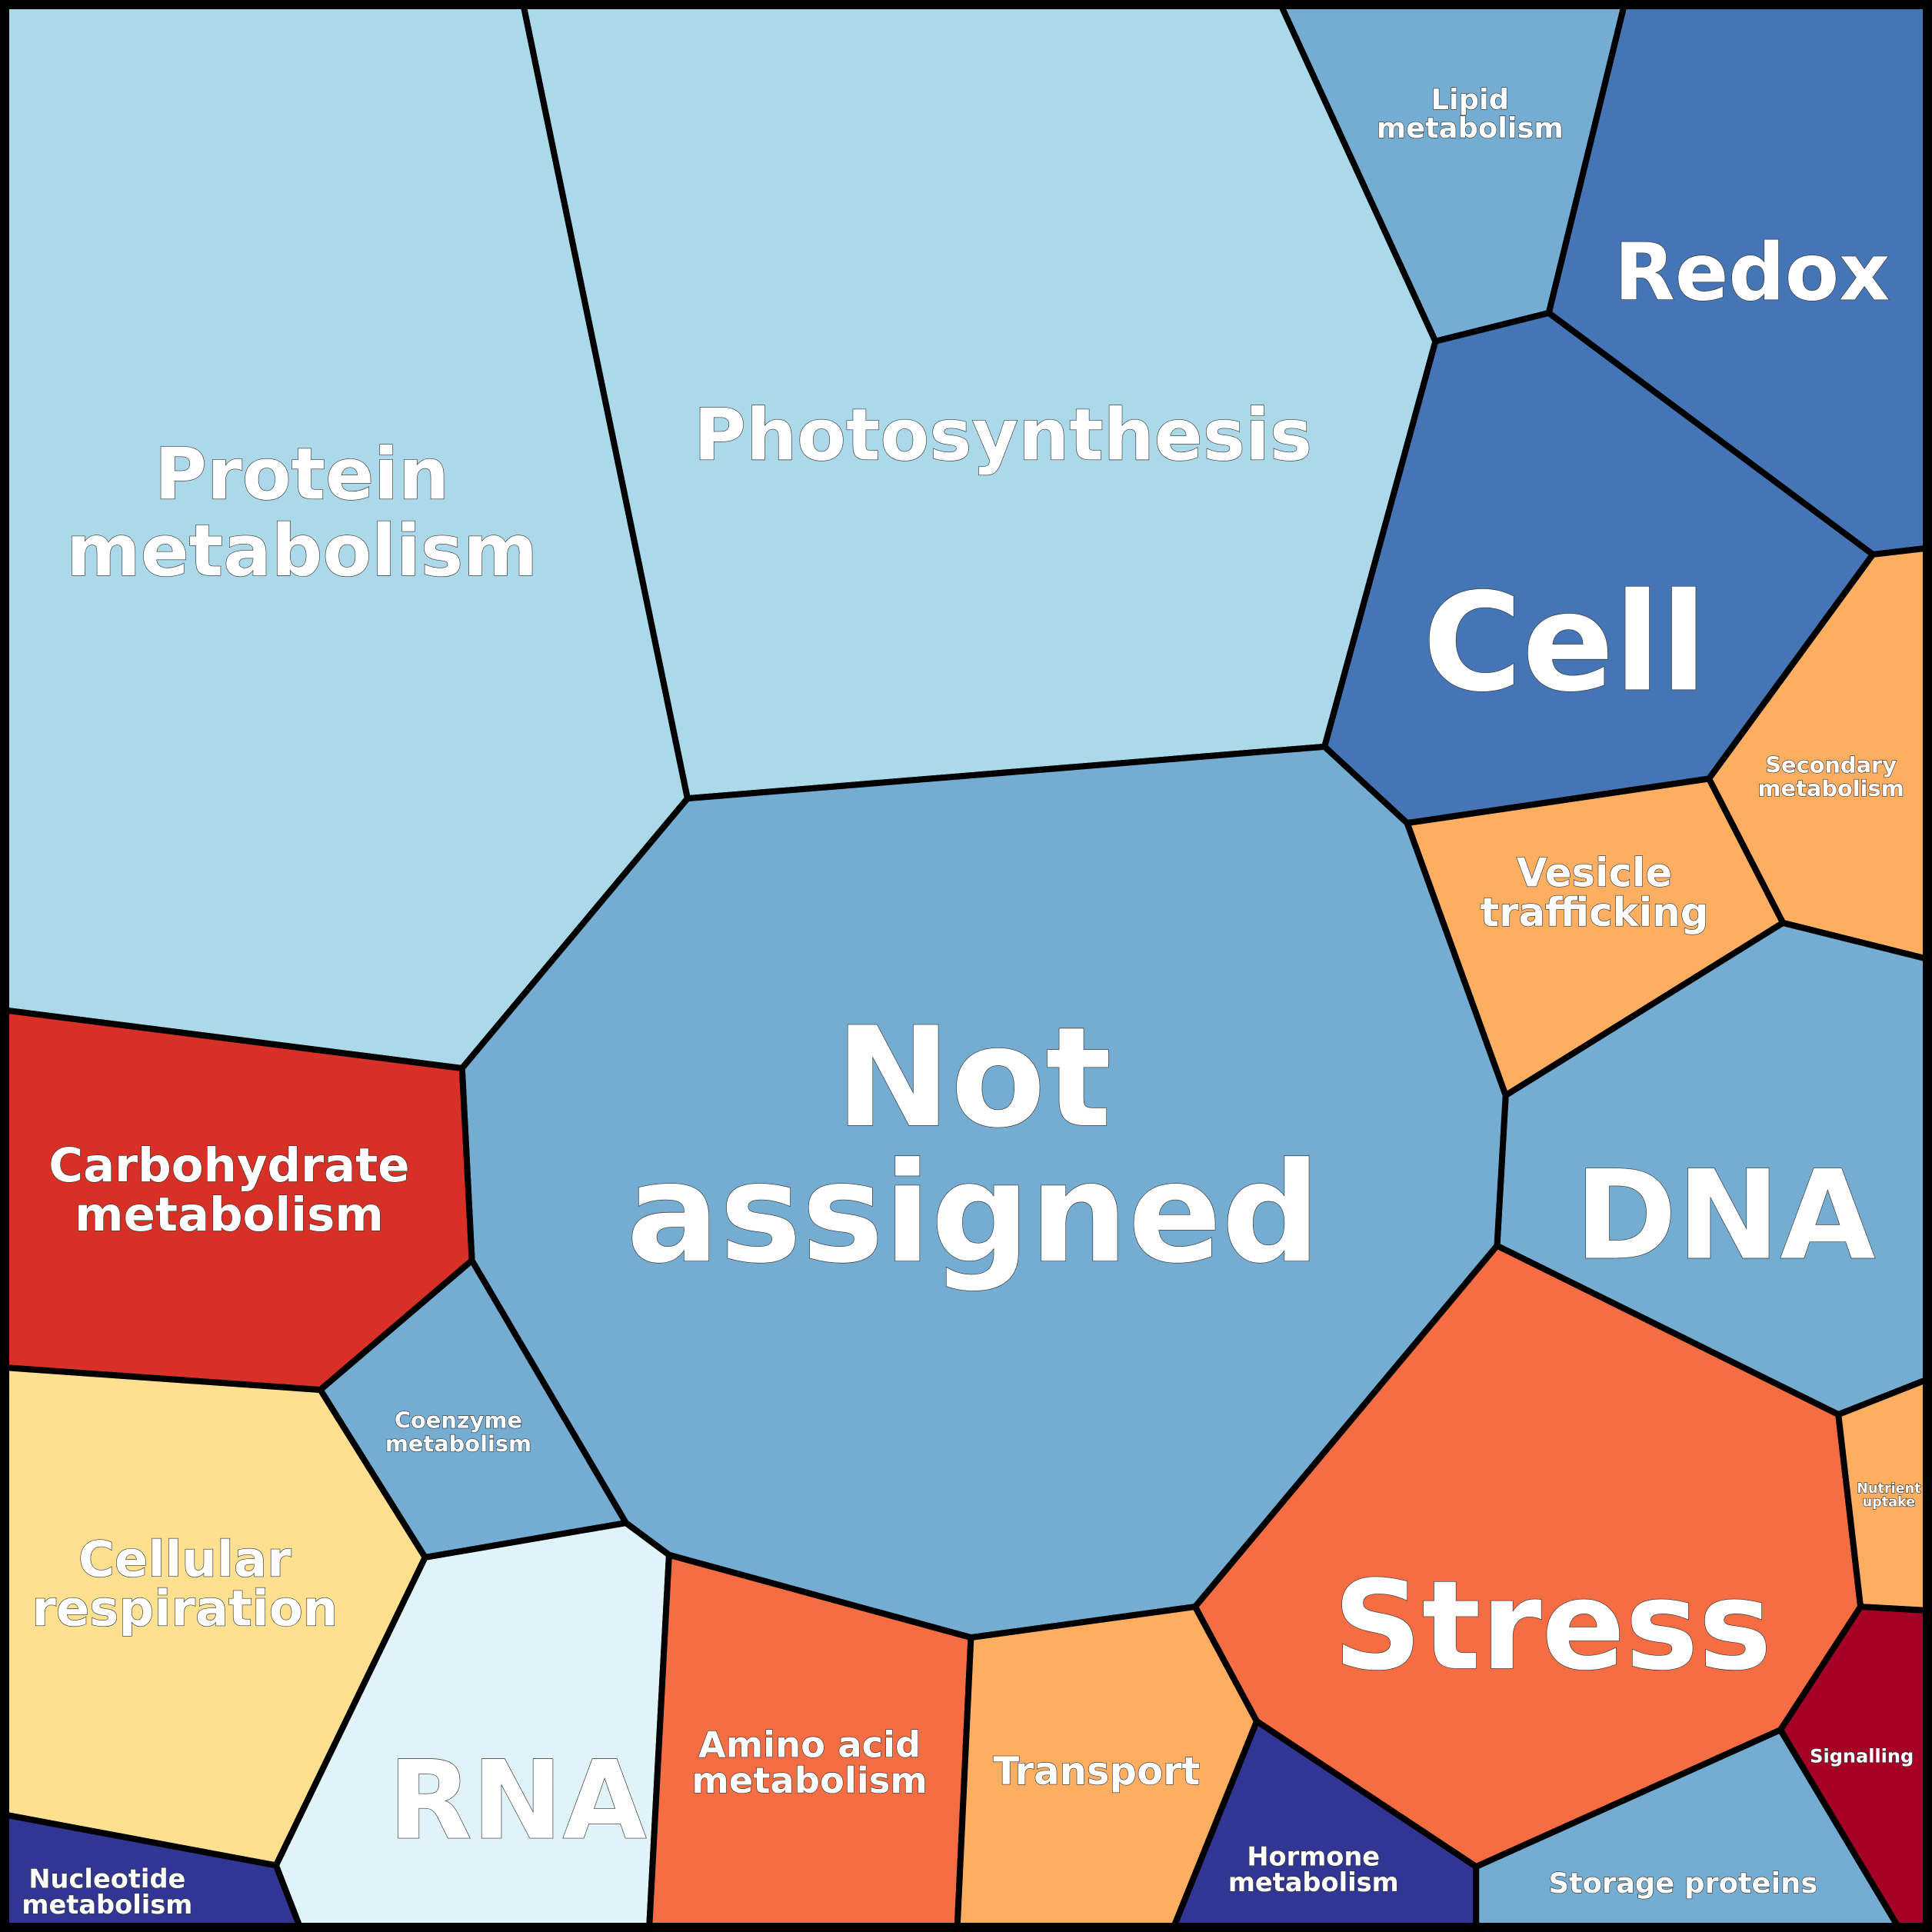 This screenshot has width=1932, height=1932. I want to click on cell-label-hormone: Hormone metabolism, so click(1313, 1870).